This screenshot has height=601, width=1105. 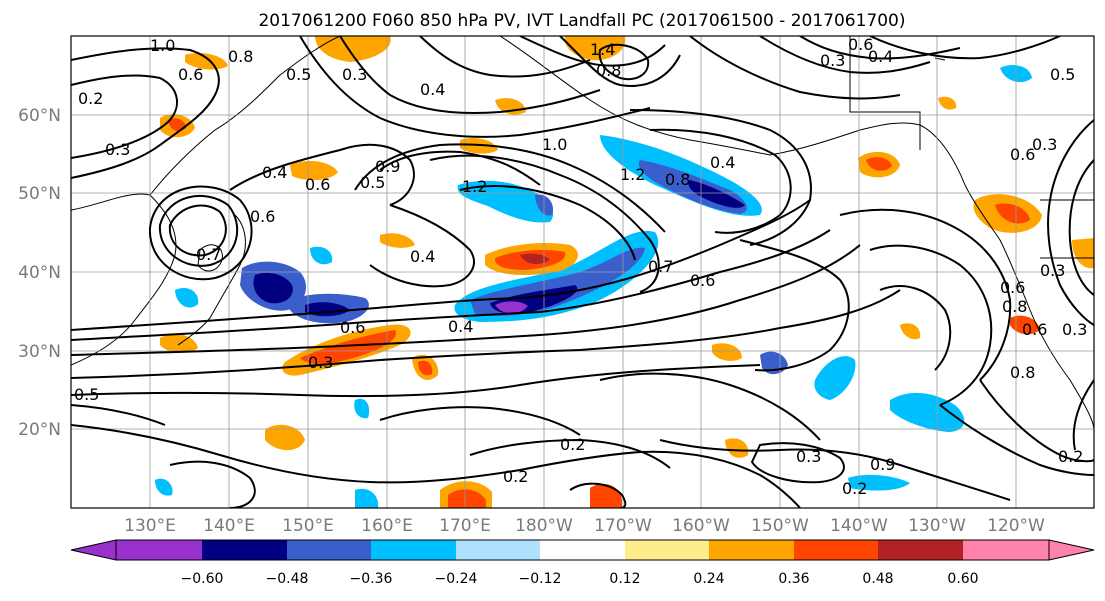 I want to click on colorbar-tick: −0.36, so click(x=371, y=579).